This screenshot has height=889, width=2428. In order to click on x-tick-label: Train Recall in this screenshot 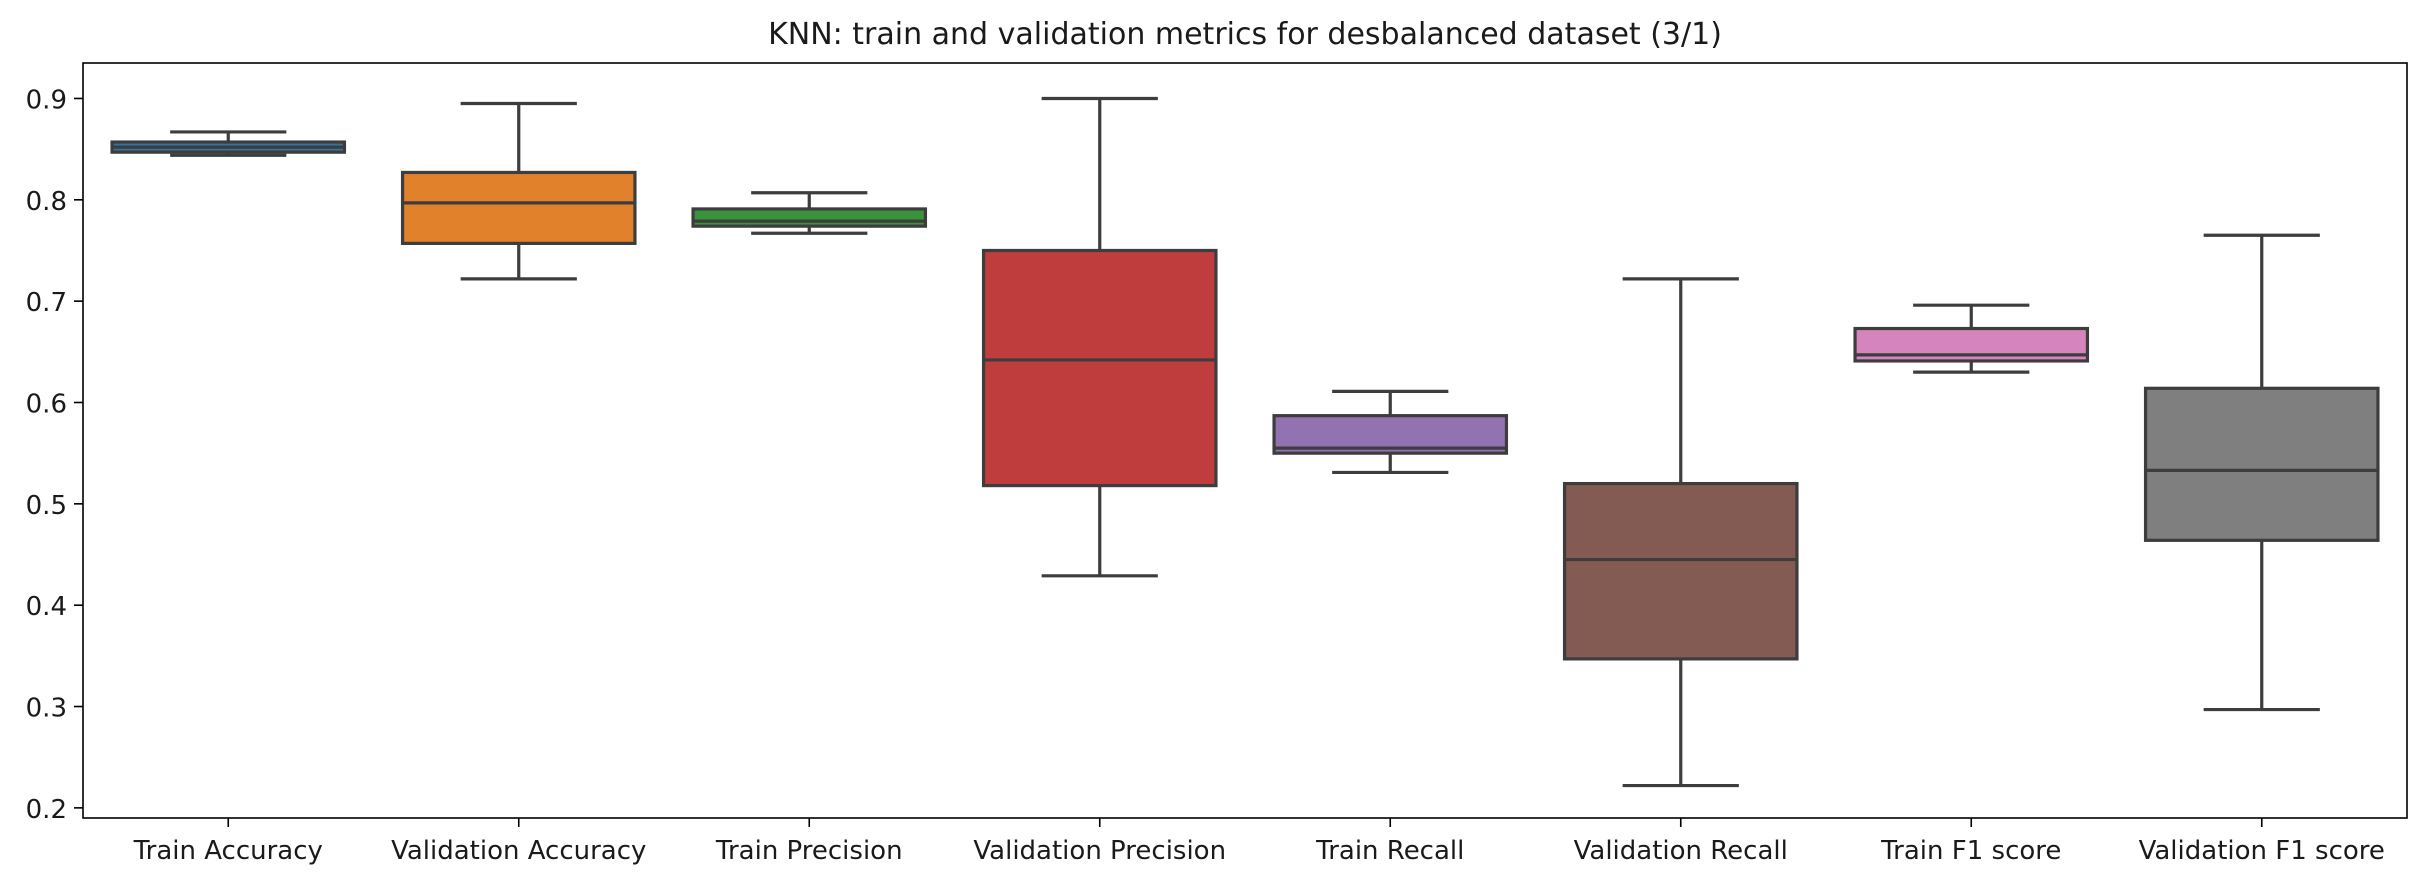, I will do `click(1389, 851)`.